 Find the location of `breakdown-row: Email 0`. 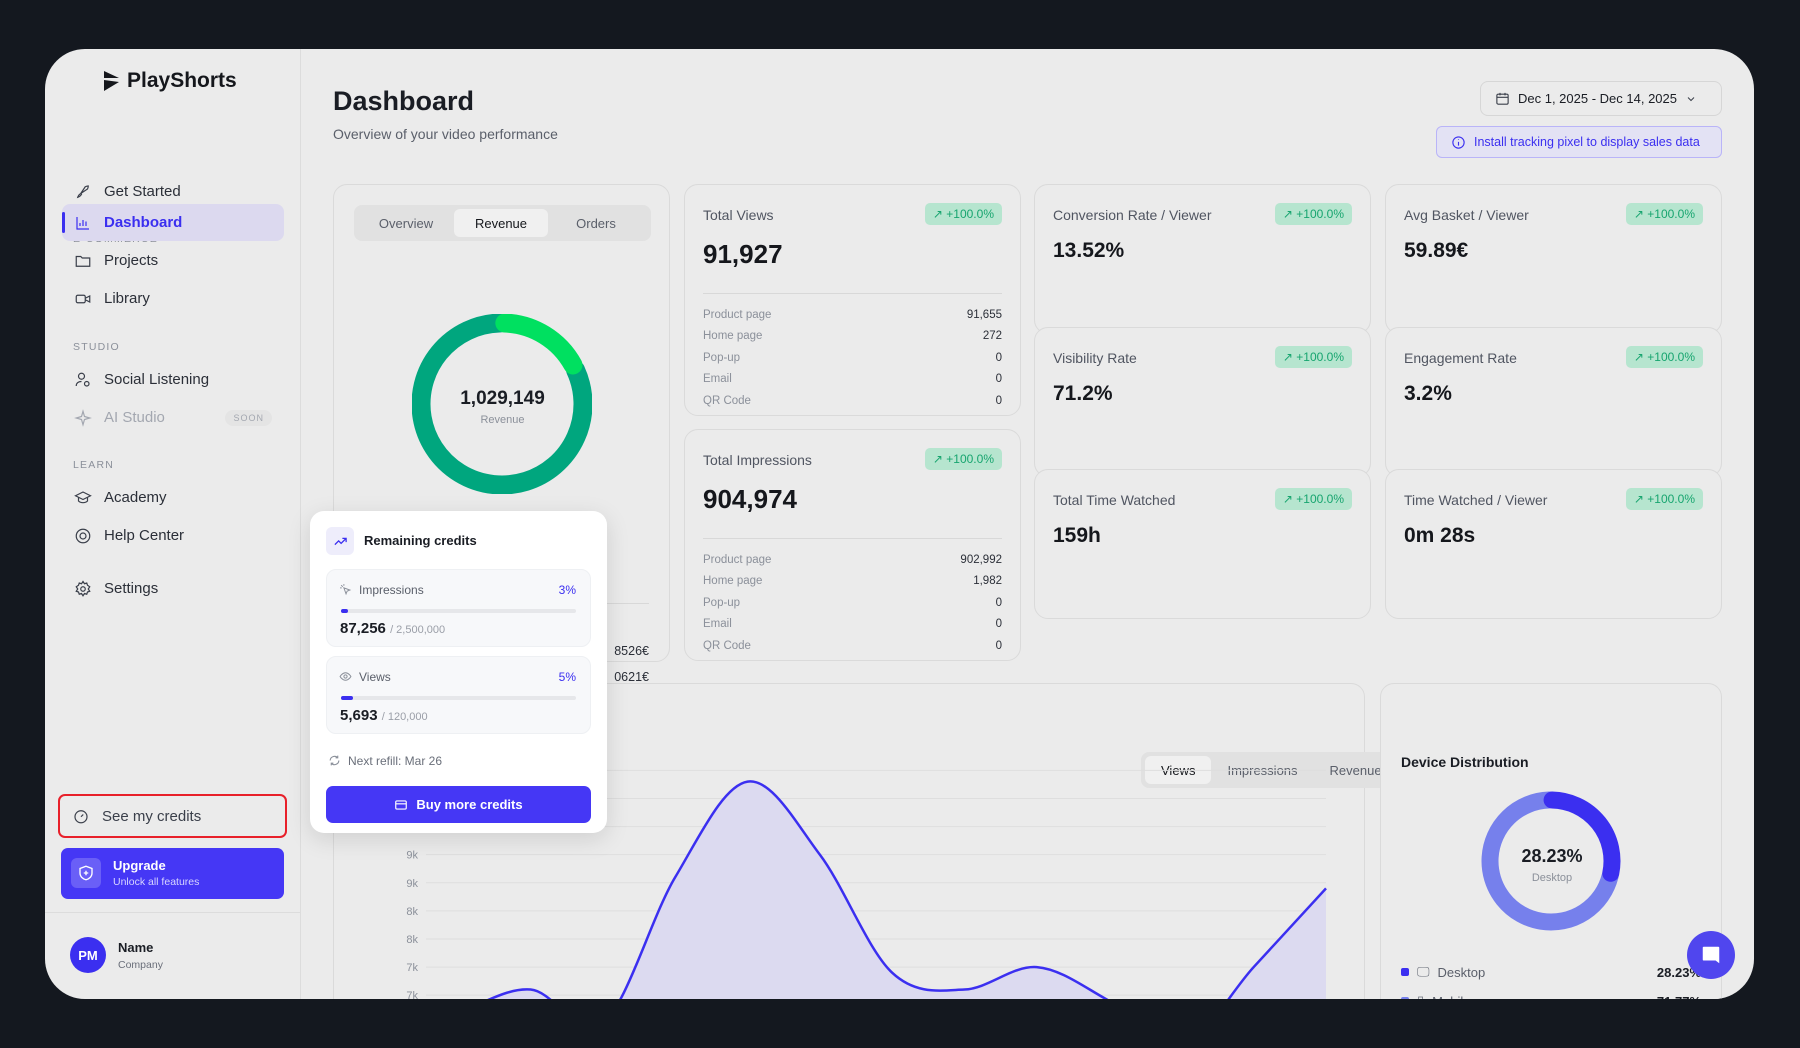

breakdown-row: Email 0 is located at coordinates (852, 625).